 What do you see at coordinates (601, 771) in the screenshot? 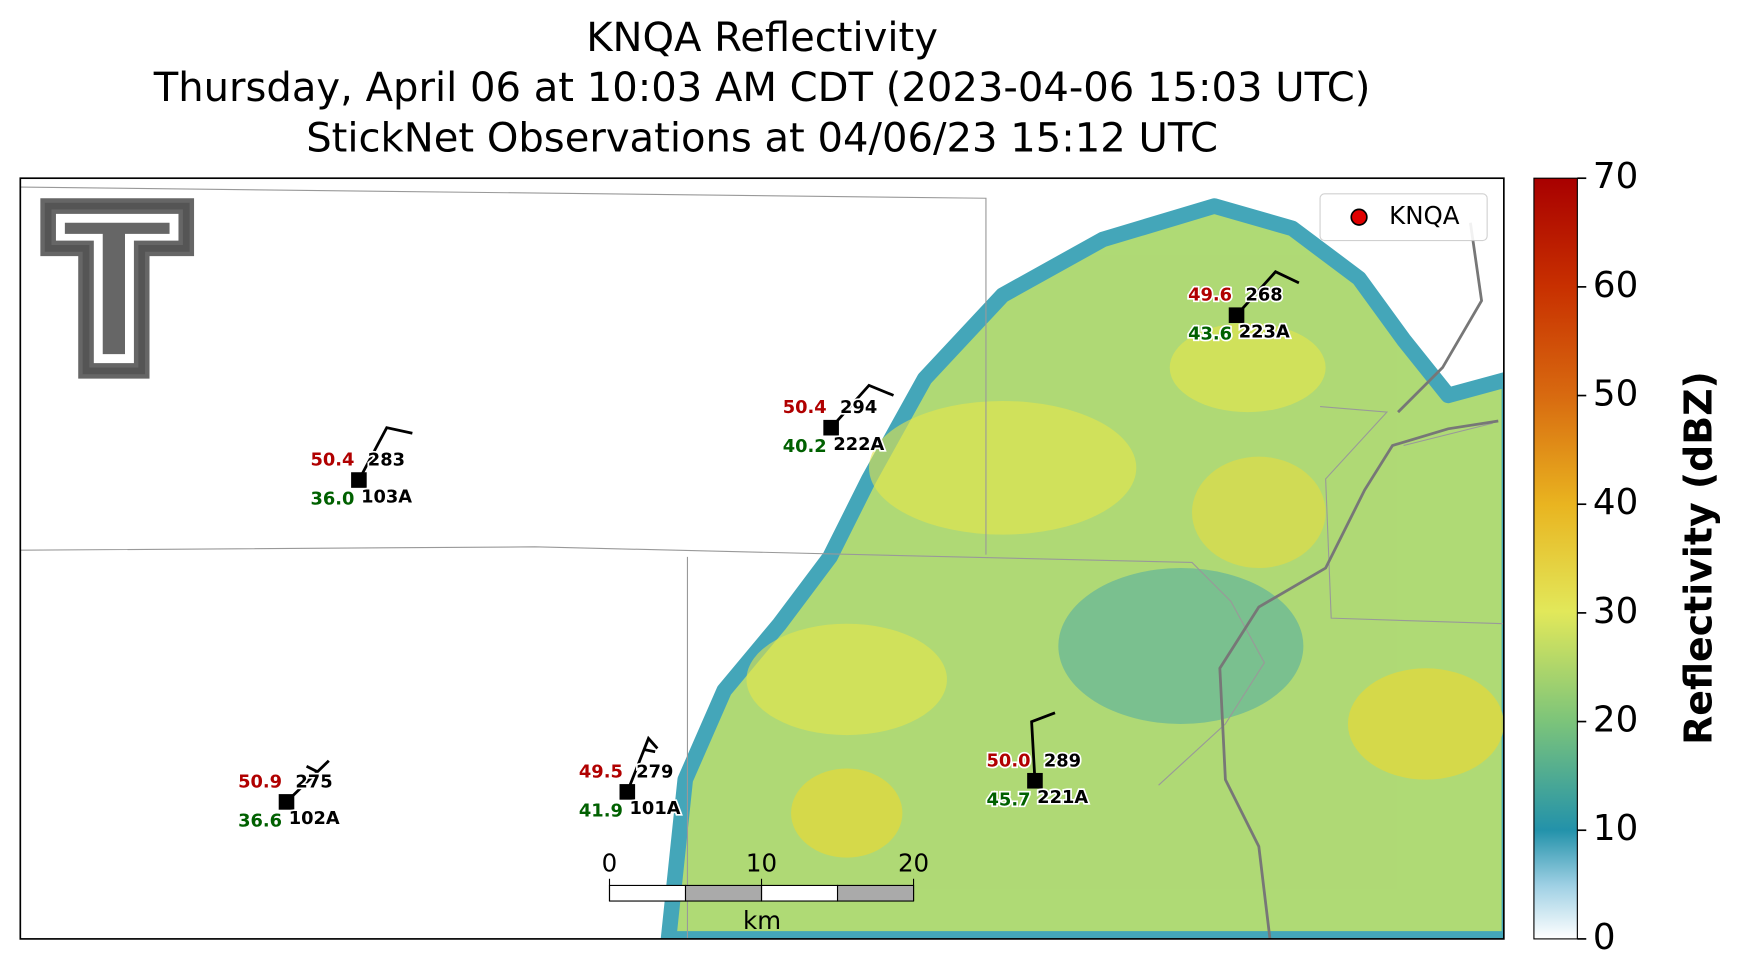
I see `temperature: 49.5` at bounding box center [601, 771].